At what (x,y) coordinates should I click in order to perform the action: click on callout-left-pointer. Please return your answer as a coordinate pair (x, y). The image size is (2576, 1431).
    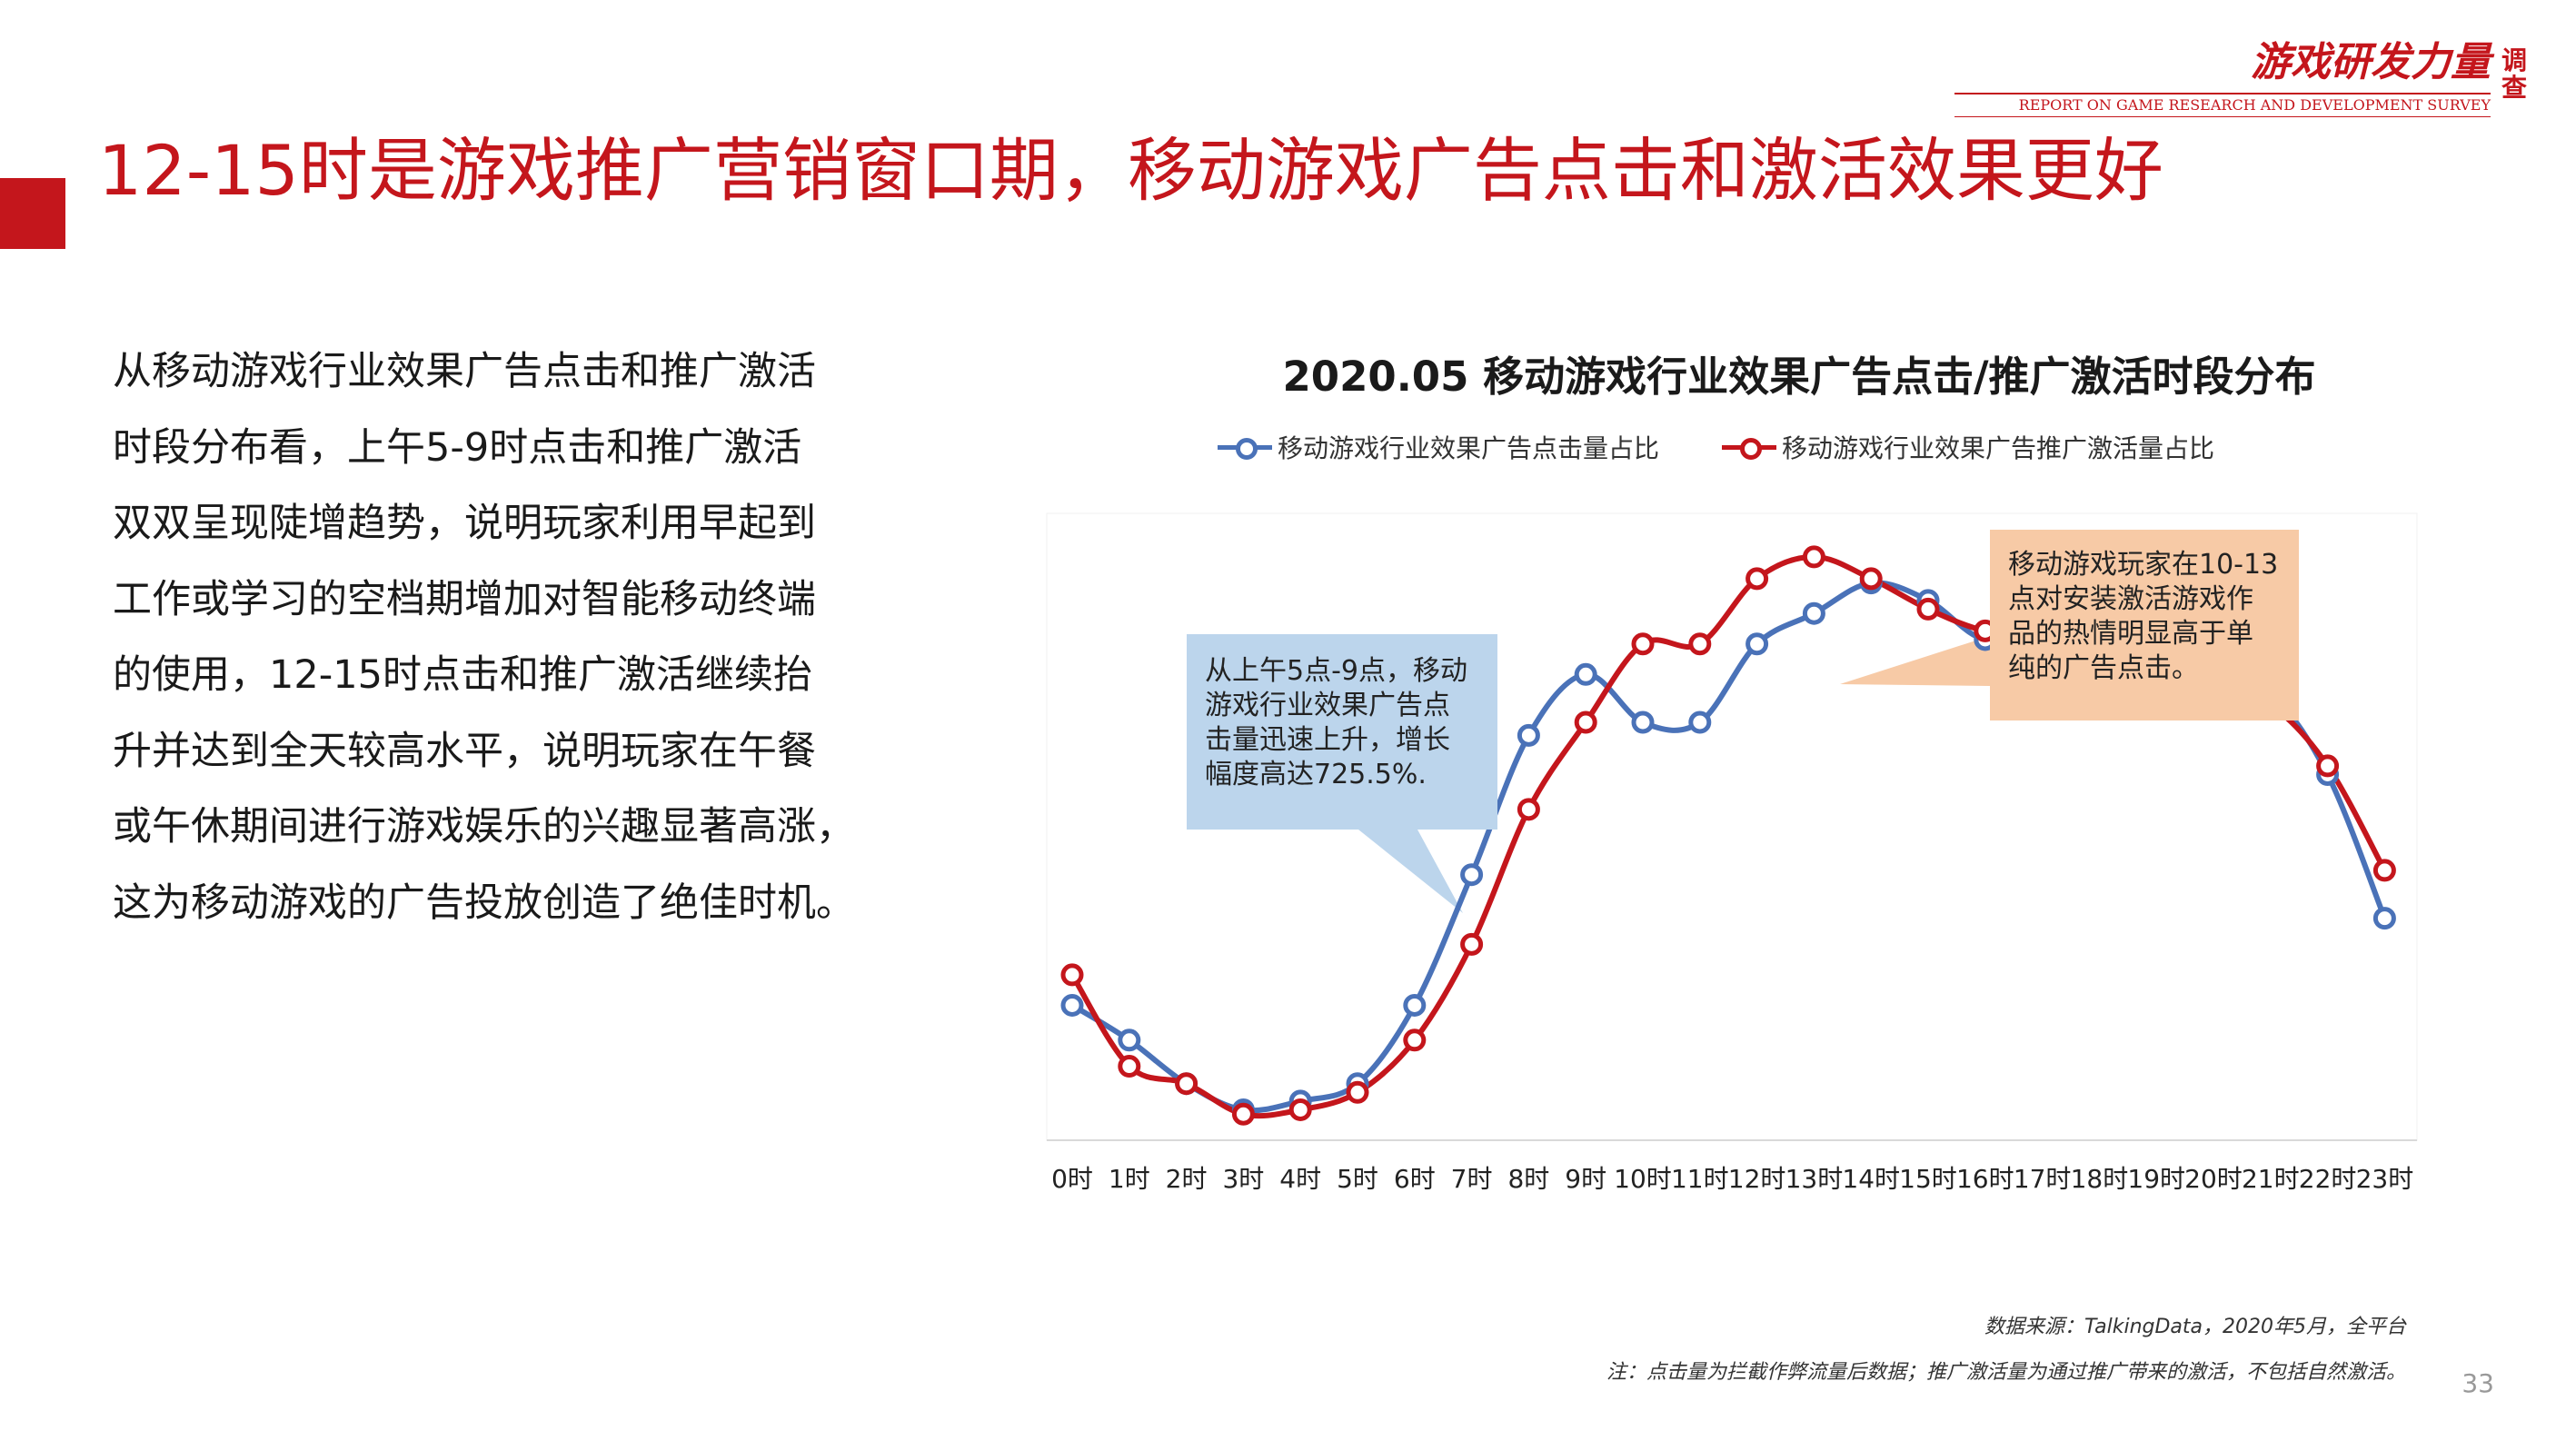
    Looking at the image, I should click on (1410, 871).